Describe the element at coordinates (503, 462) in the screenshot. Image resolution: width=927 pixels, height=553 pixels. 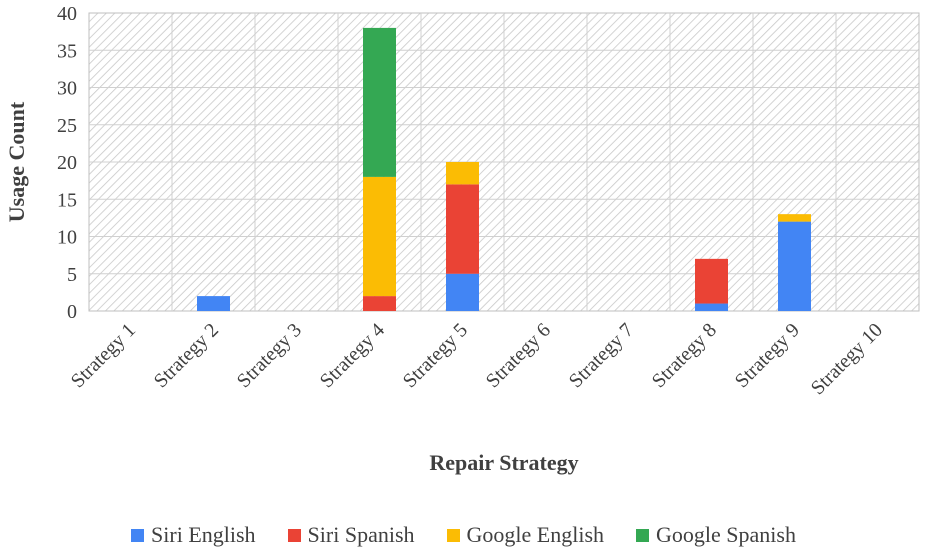
I see `x-axis-title: Repair Strategy` at that location.